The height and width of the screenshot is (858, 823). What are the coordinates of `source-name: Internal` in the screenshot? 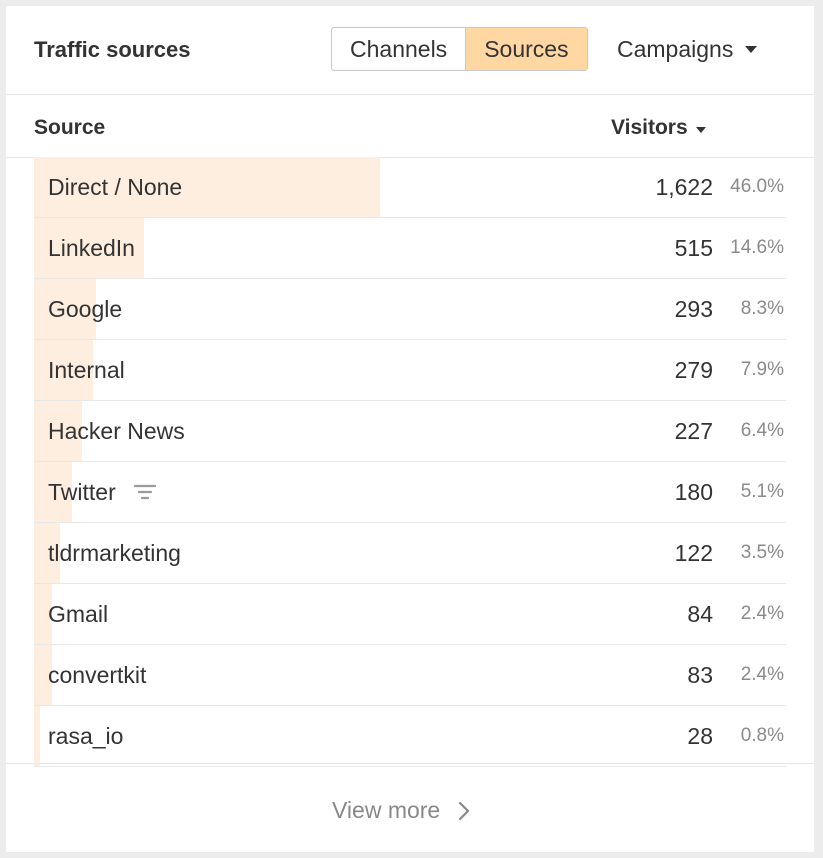 It's located at (86, 370).